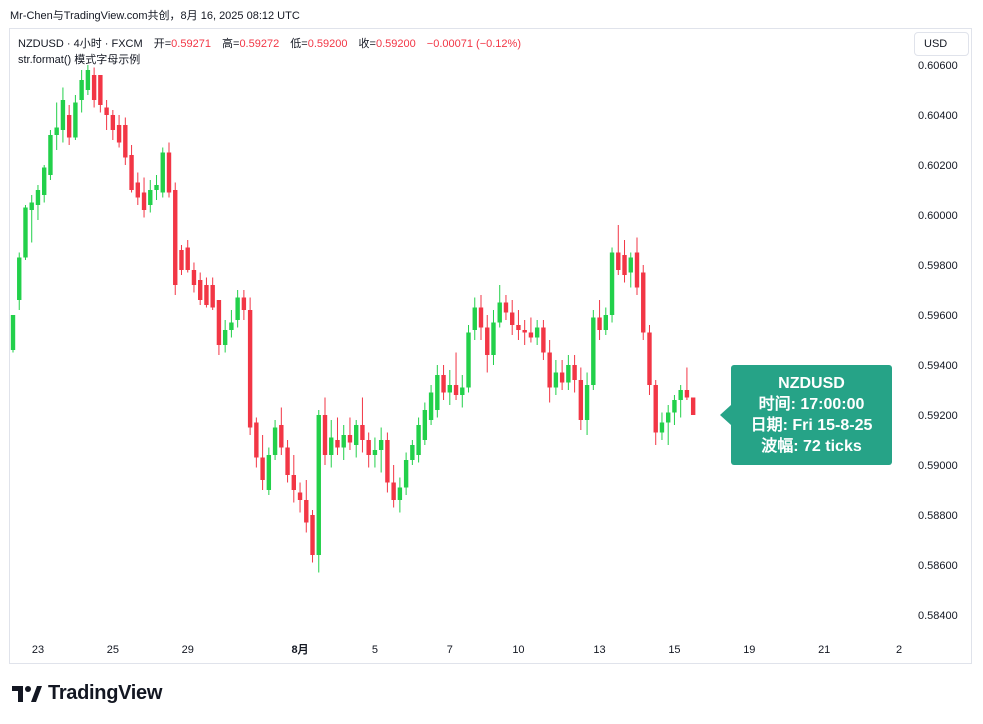 This screenshot has width=983, height=724. I want to click on legend-high-label: 高=, so click(231, 44).